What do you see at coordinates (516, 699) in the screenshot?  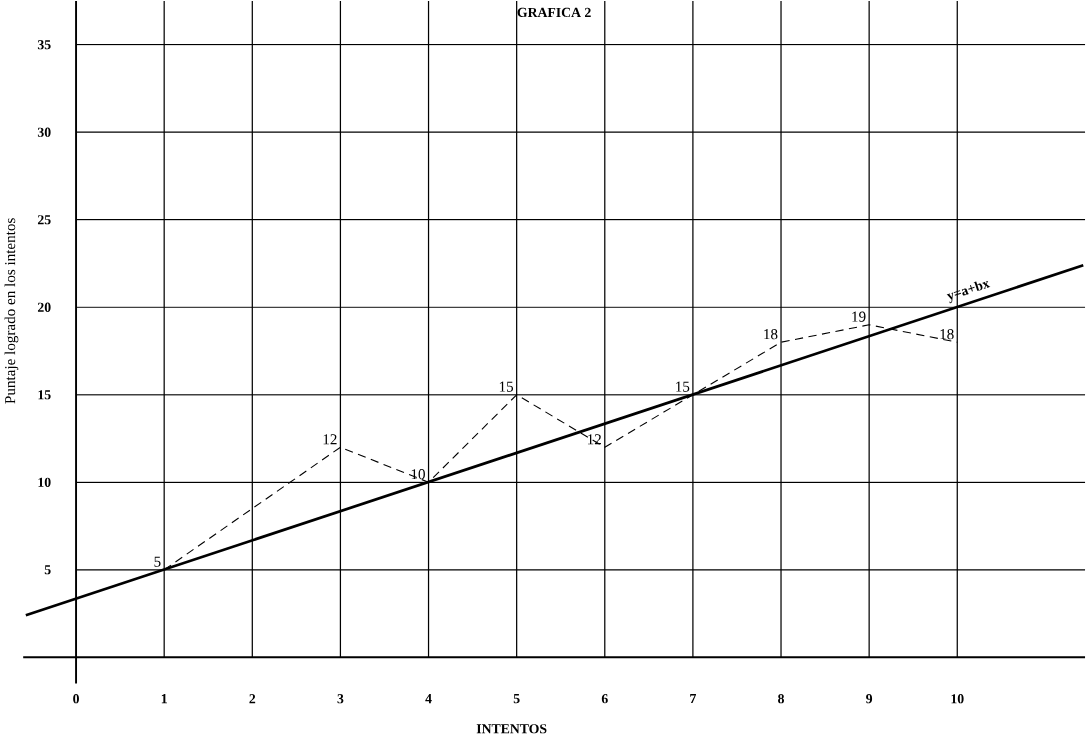 I see `x-tick-label: 5` at bounding box center [516, 699].